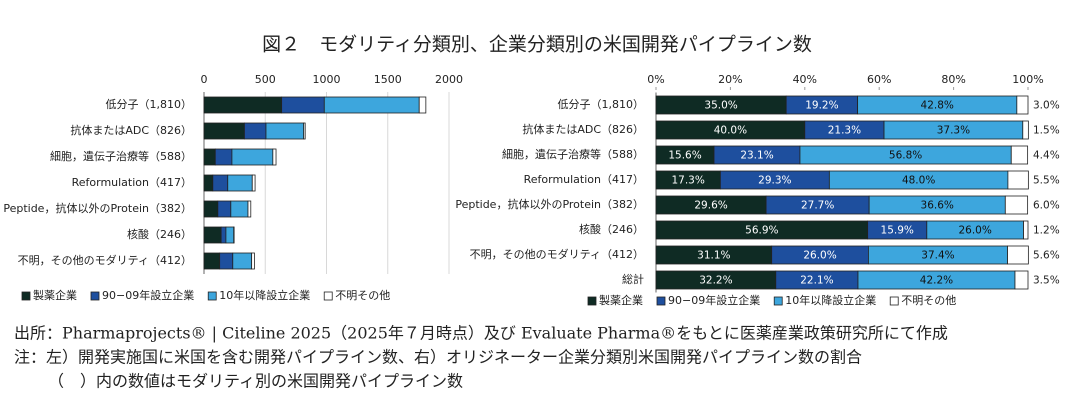 The image size is (1074, 418). Describe the element at coordinates (953, 131) in the screenshot. I see `value-label: 37.3%` at that location.